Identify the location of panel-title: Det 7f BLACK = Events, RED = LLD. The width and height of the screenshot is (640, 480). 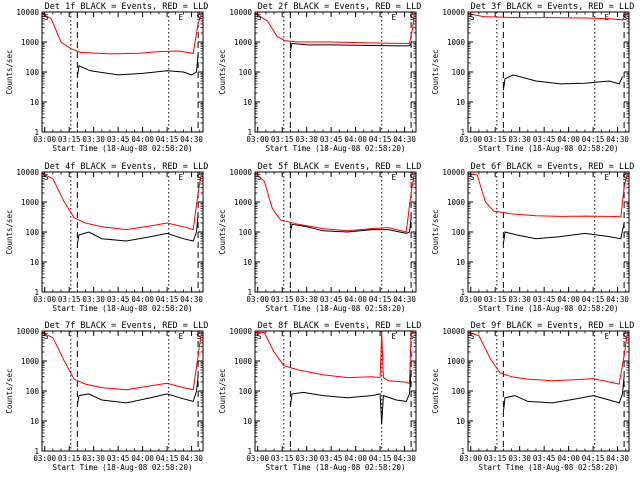
(127, 326).